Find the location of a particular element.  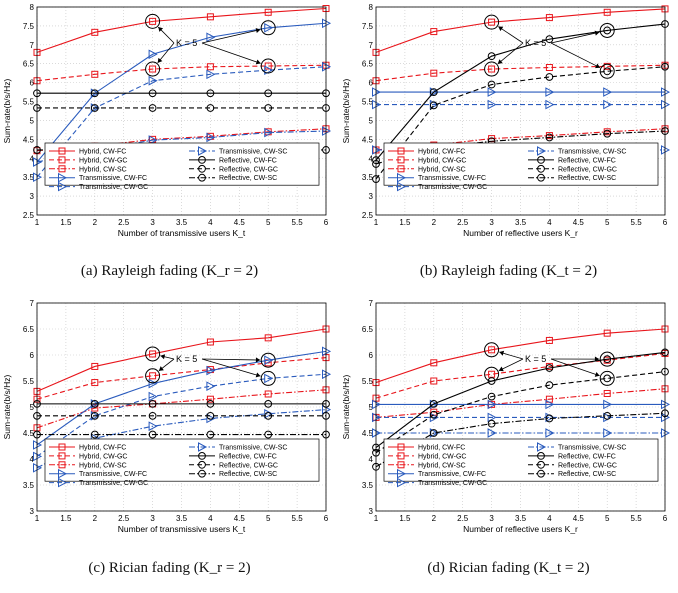

y-tick-label: 7 is located at coordinates (32, 45).